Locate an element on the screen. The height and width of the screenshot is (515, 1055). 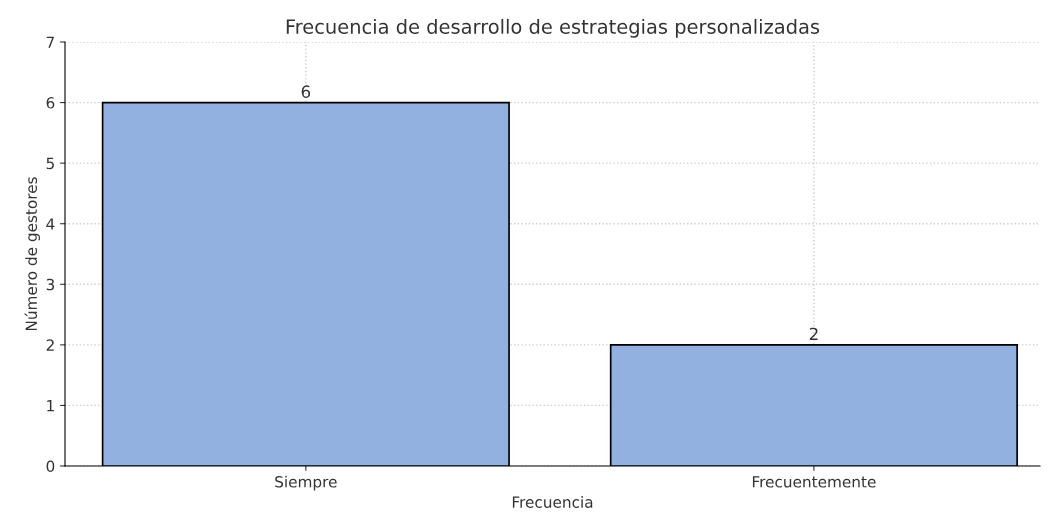
data-label: 2 is located at coordinates (813, 333).